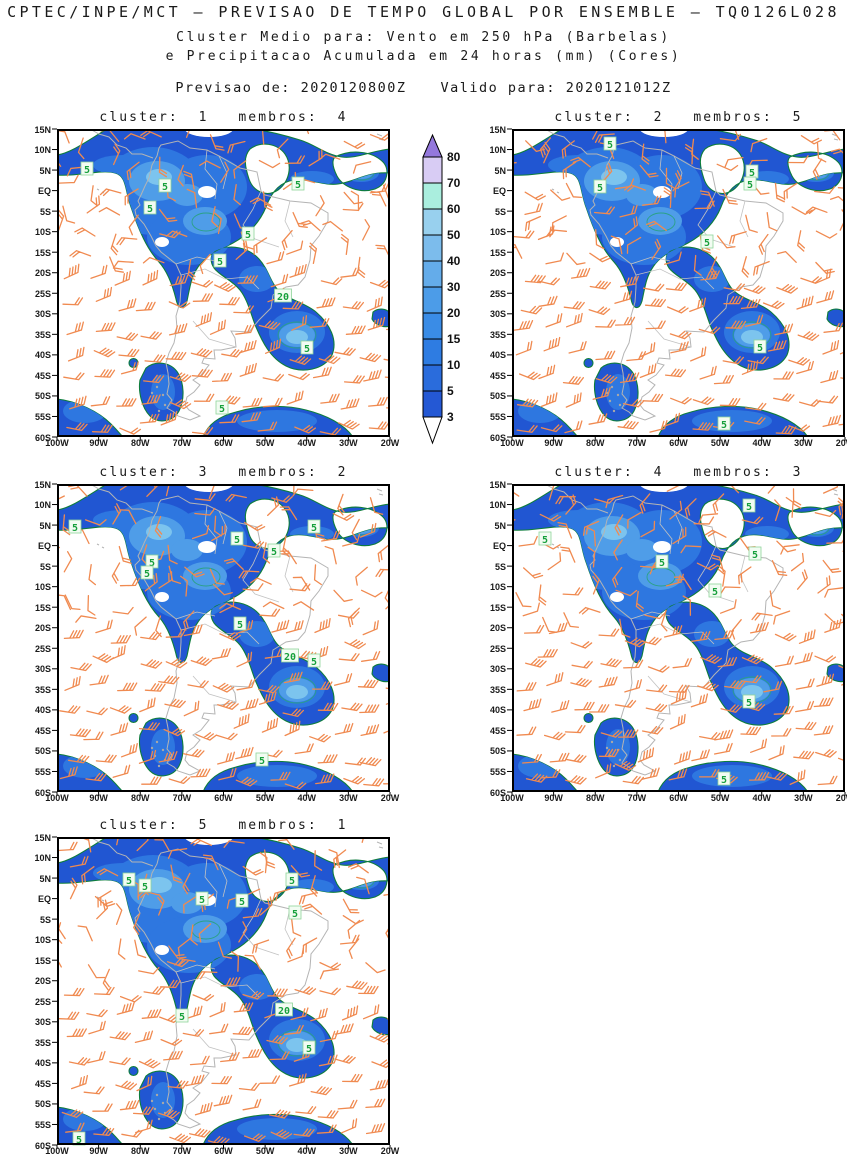 Image resolution: width=847 pixels, height=1157 pixels. What do you see at coordinates (451, 289) in the screenshot?
I see `precipitation-colorbar: 80 70 60 50 40 30 20 15 10 5 3` at bounding box center [451, 289].